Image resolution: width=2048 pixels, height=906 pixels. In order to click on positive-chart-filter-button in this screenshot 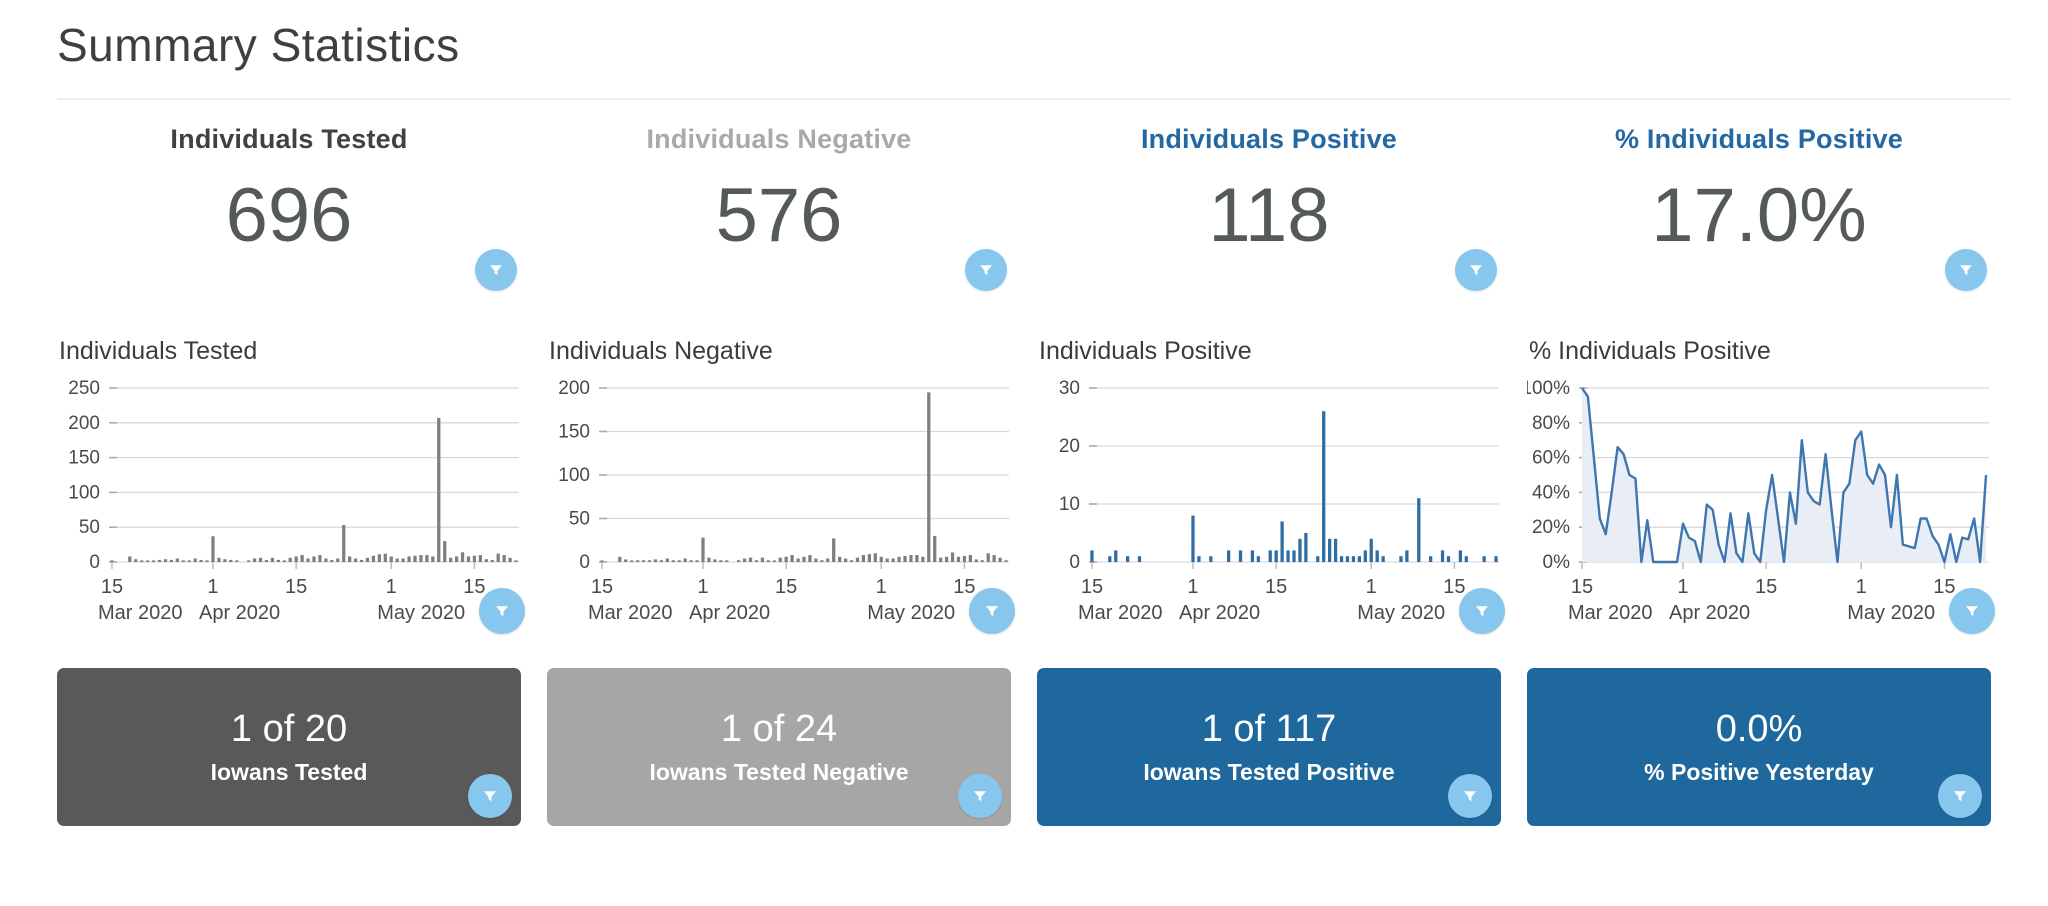, I will do `click(1482, 611)`.